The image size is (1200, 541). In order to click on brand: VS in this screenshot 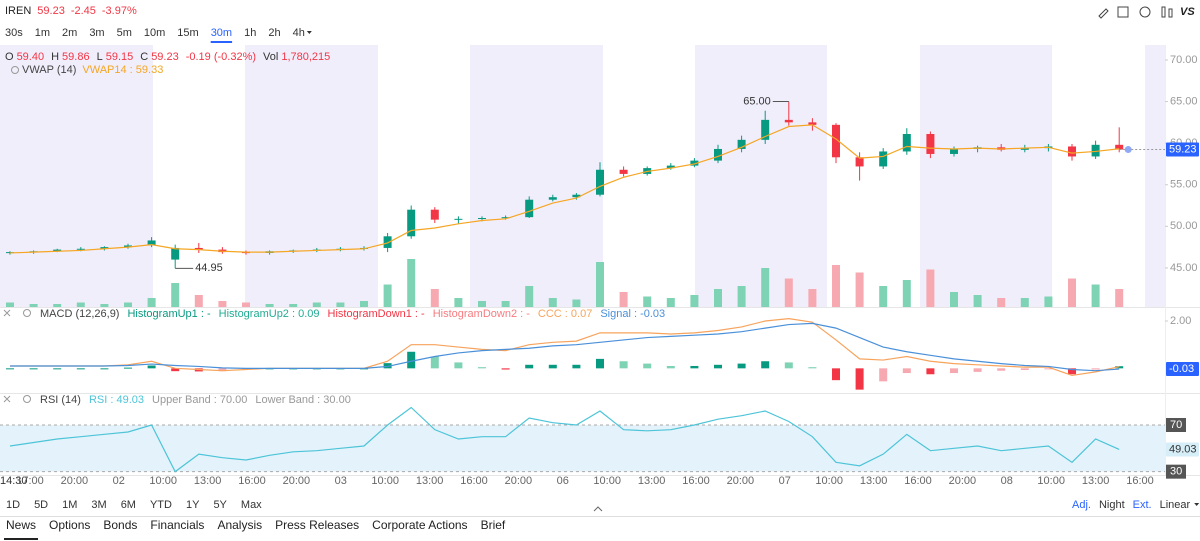, I will do `click(1187, 12)`.